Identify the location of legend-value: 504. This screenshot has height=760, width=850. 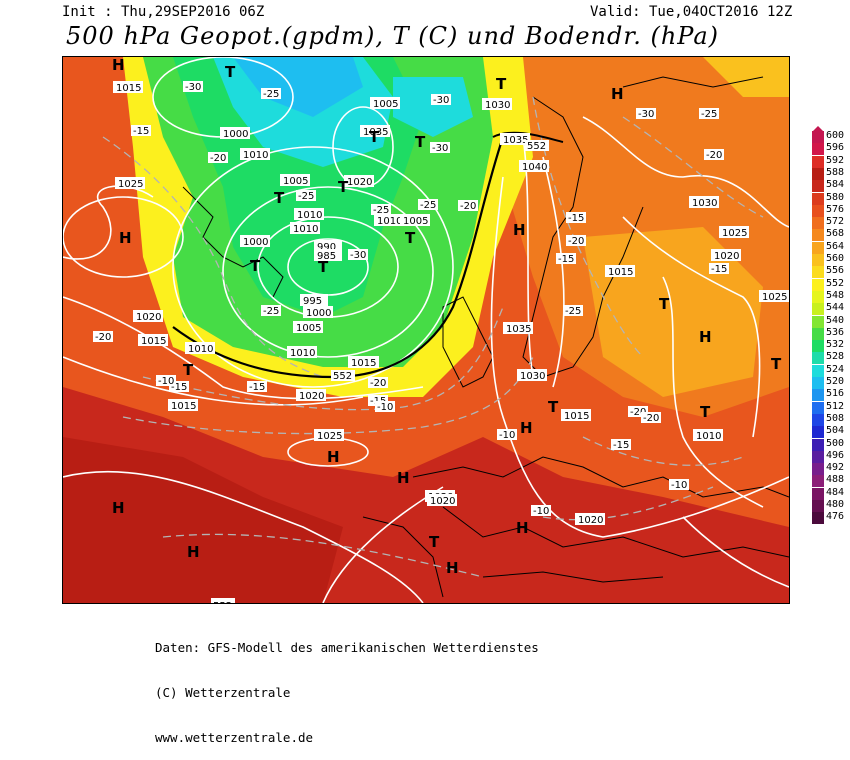
(835, 431).